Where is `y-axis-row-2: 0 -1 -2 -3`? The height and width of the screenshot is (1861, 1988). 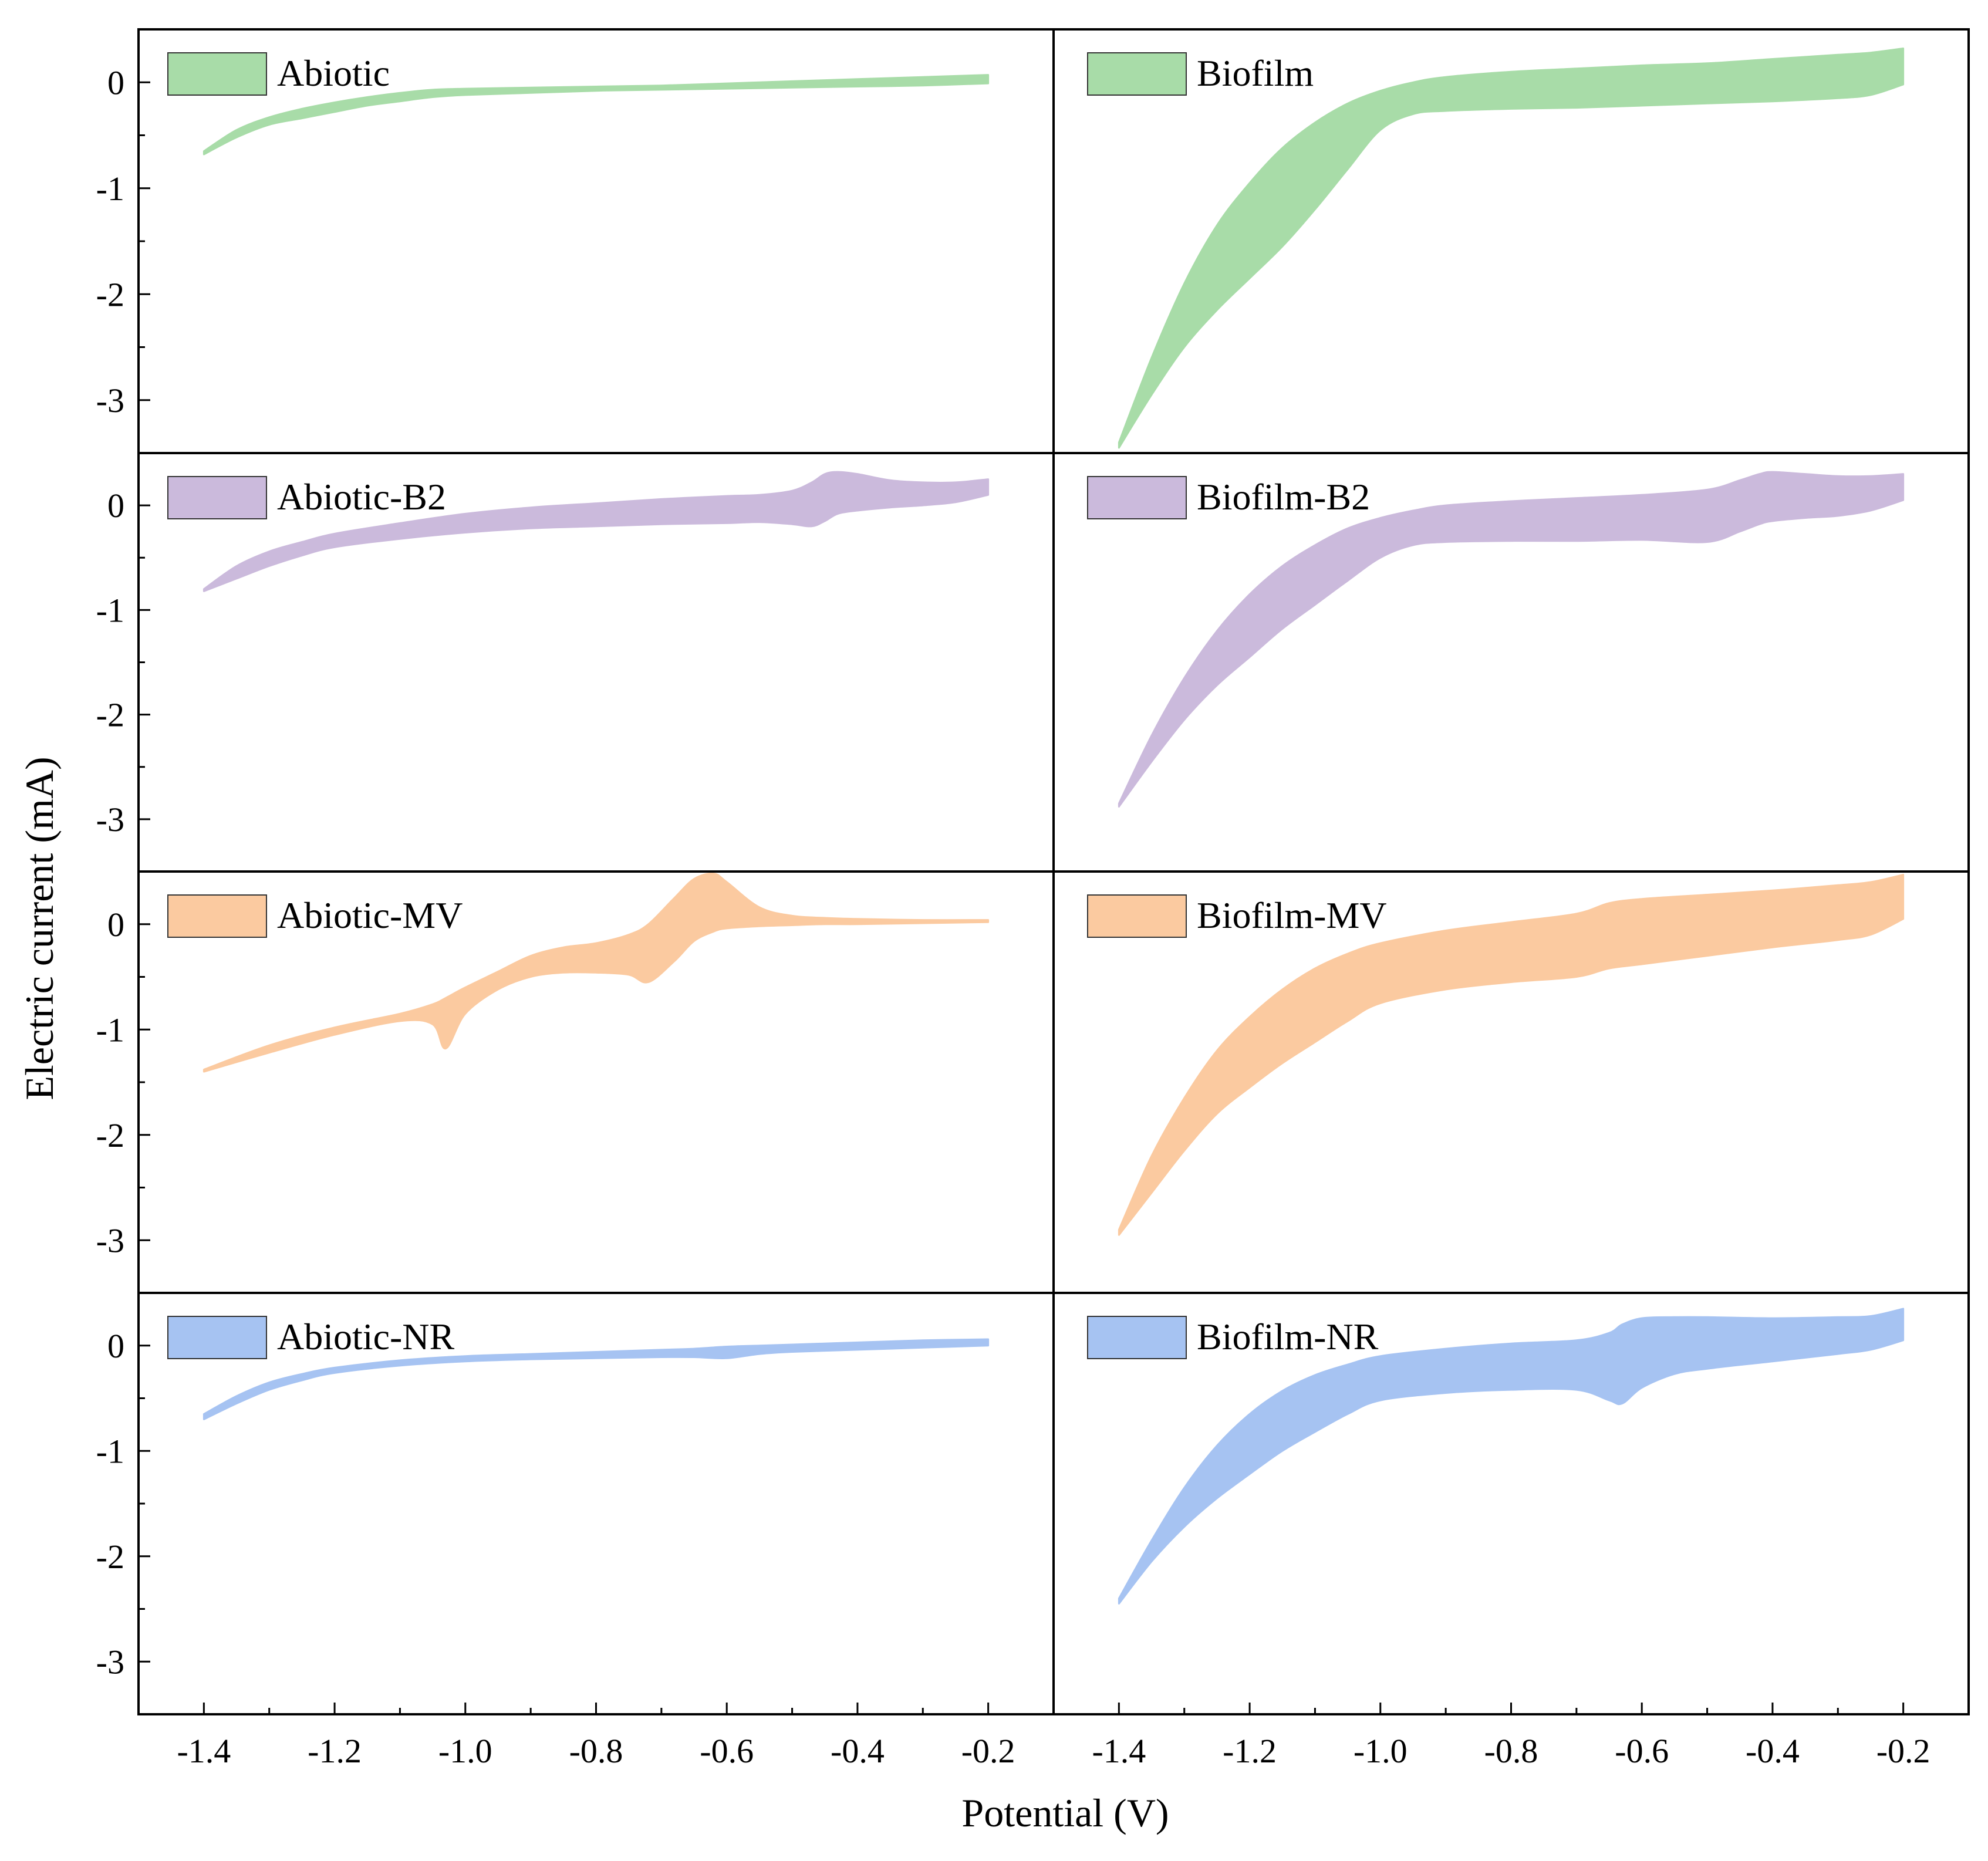 y-axis-row-2: 0 -1 -2 -3 is located at coordinates (123, 1082).